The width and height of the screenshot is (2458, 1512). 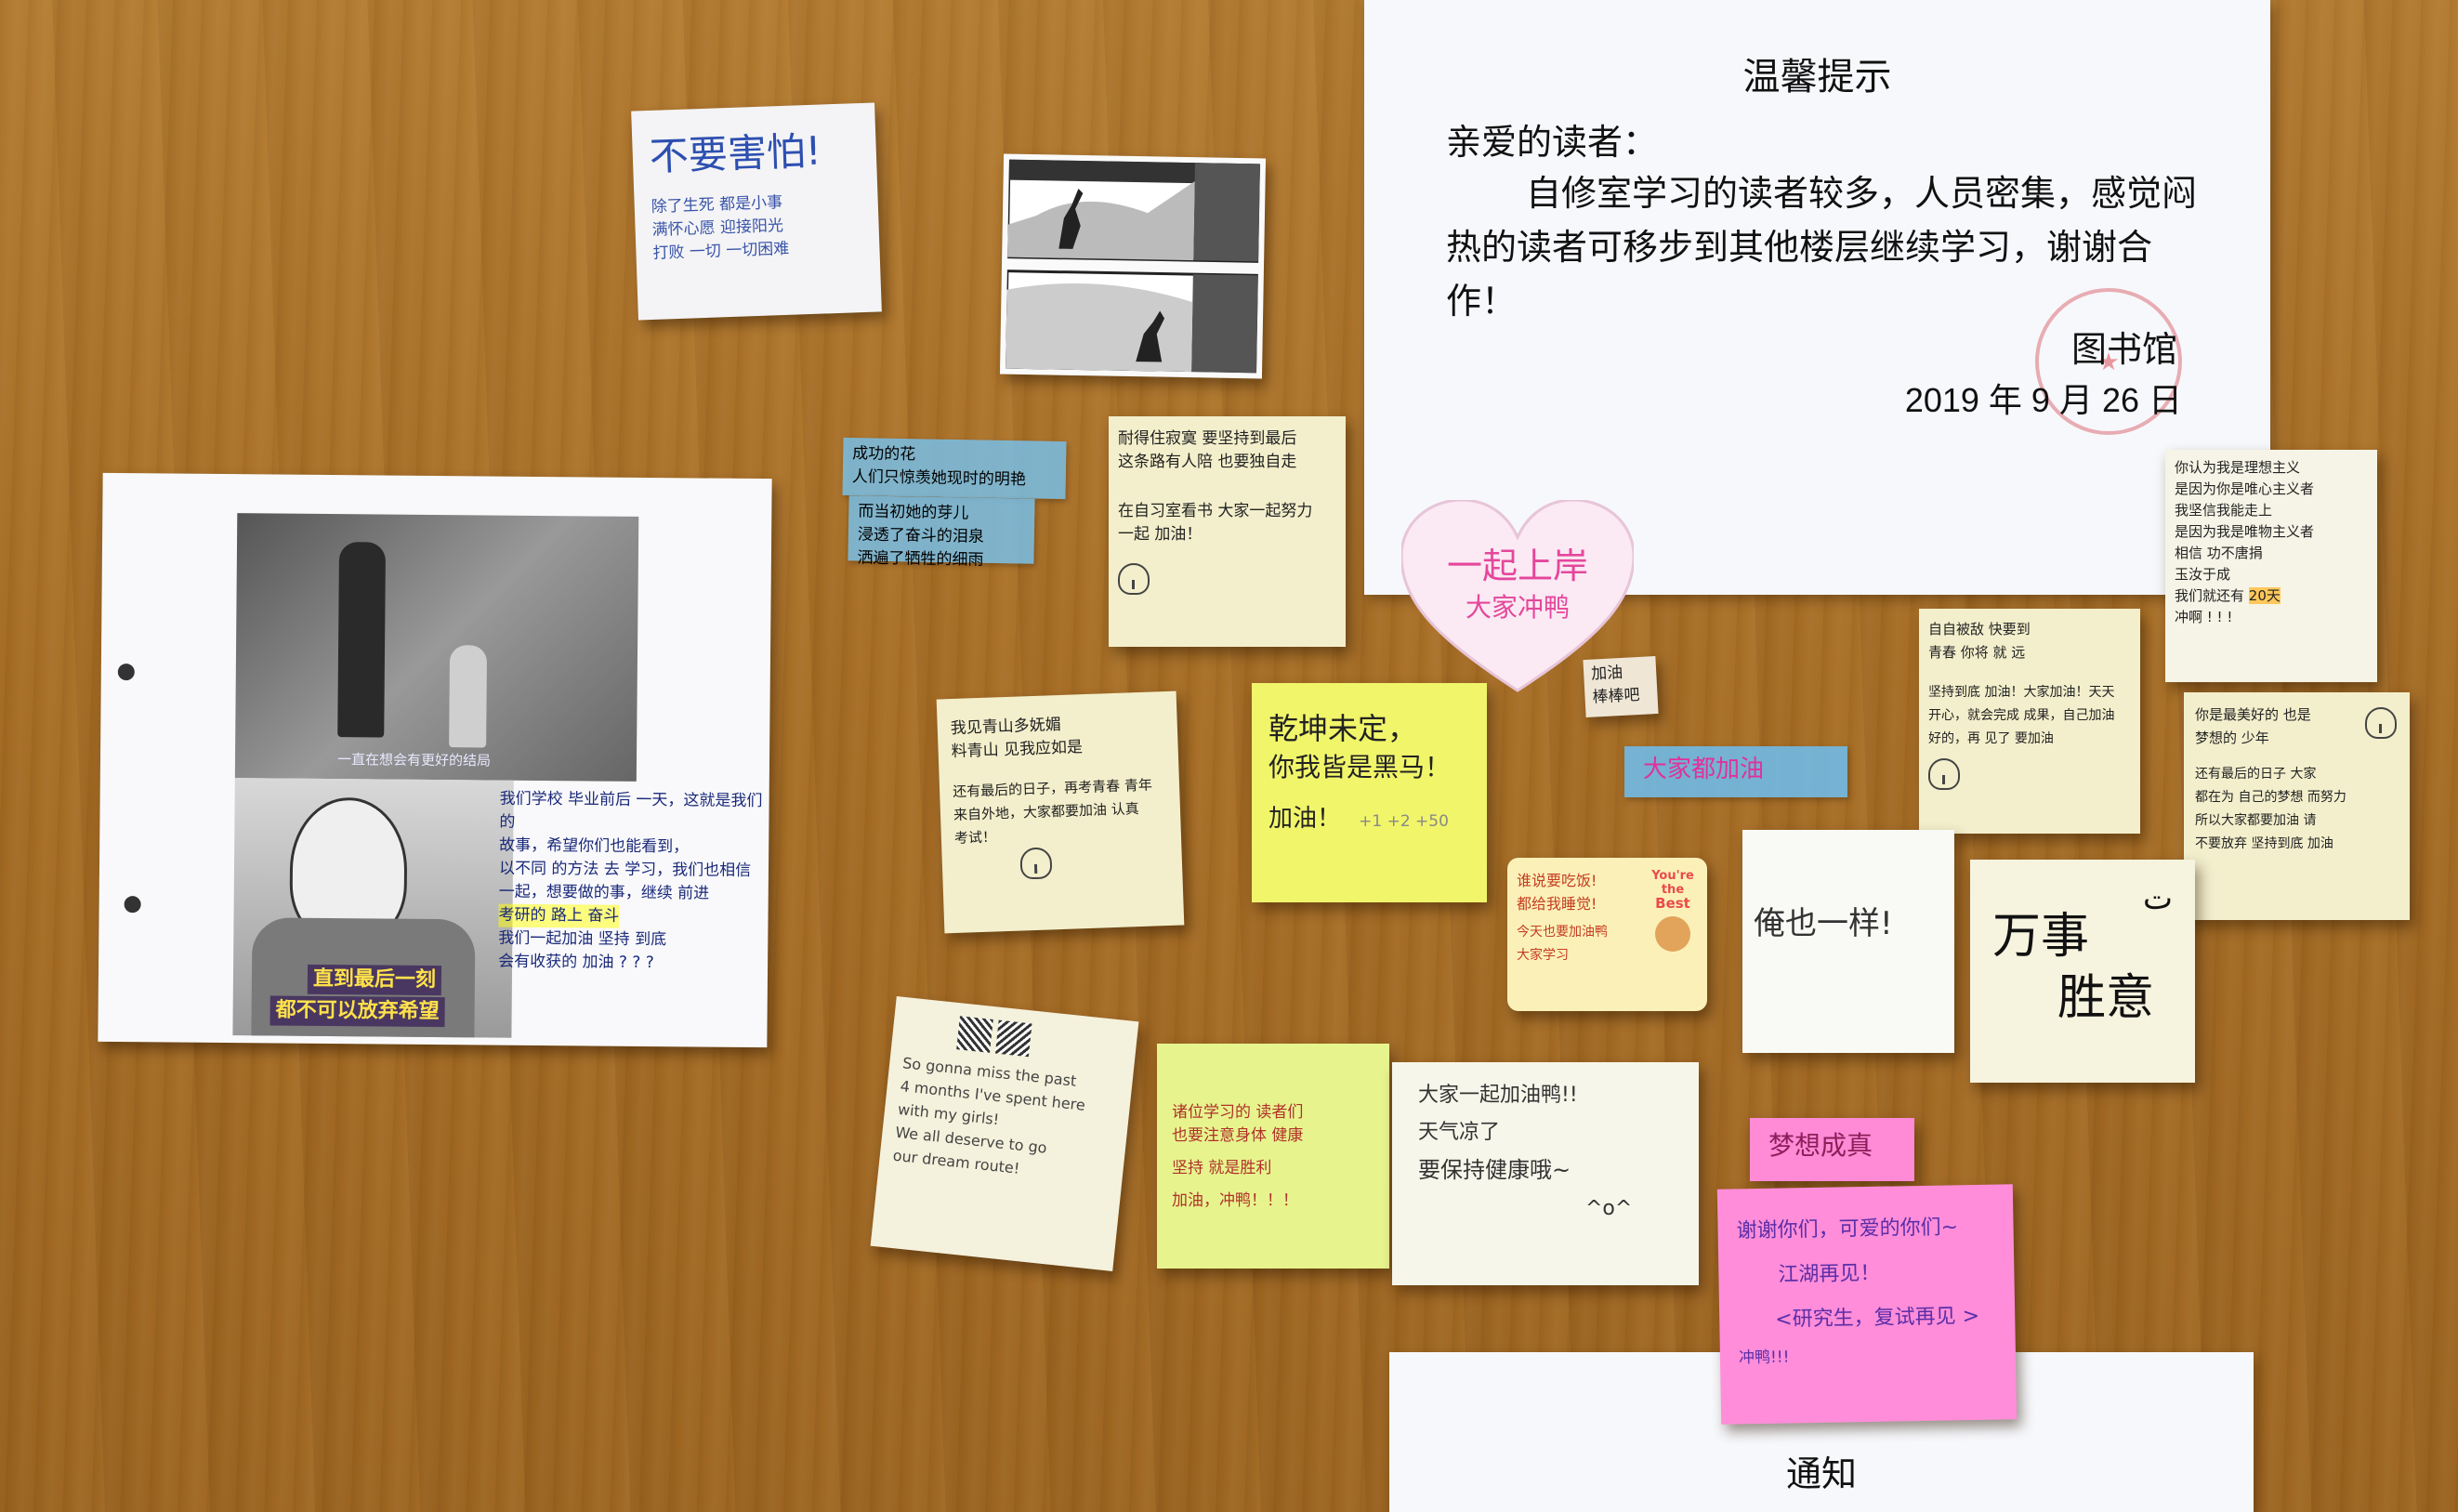 I want to click on qr-code-icon, so click(x=975, y=1034).